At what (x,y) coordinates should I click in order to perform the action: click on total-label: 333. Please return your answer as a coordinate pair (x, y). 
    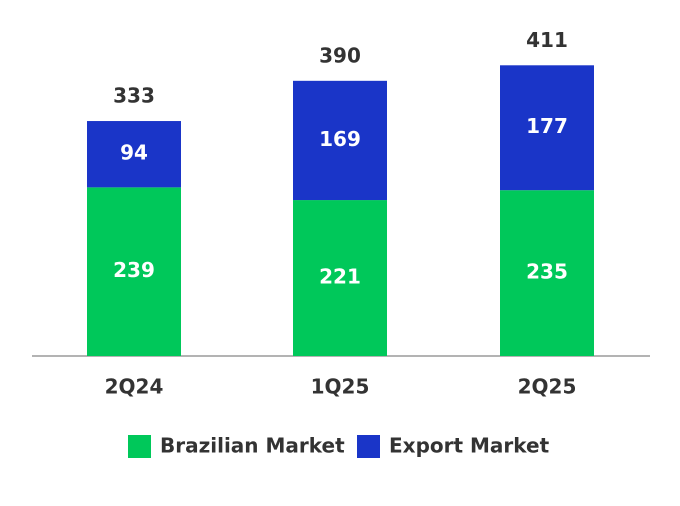
    Looking at the image, I should click on (134, 96).